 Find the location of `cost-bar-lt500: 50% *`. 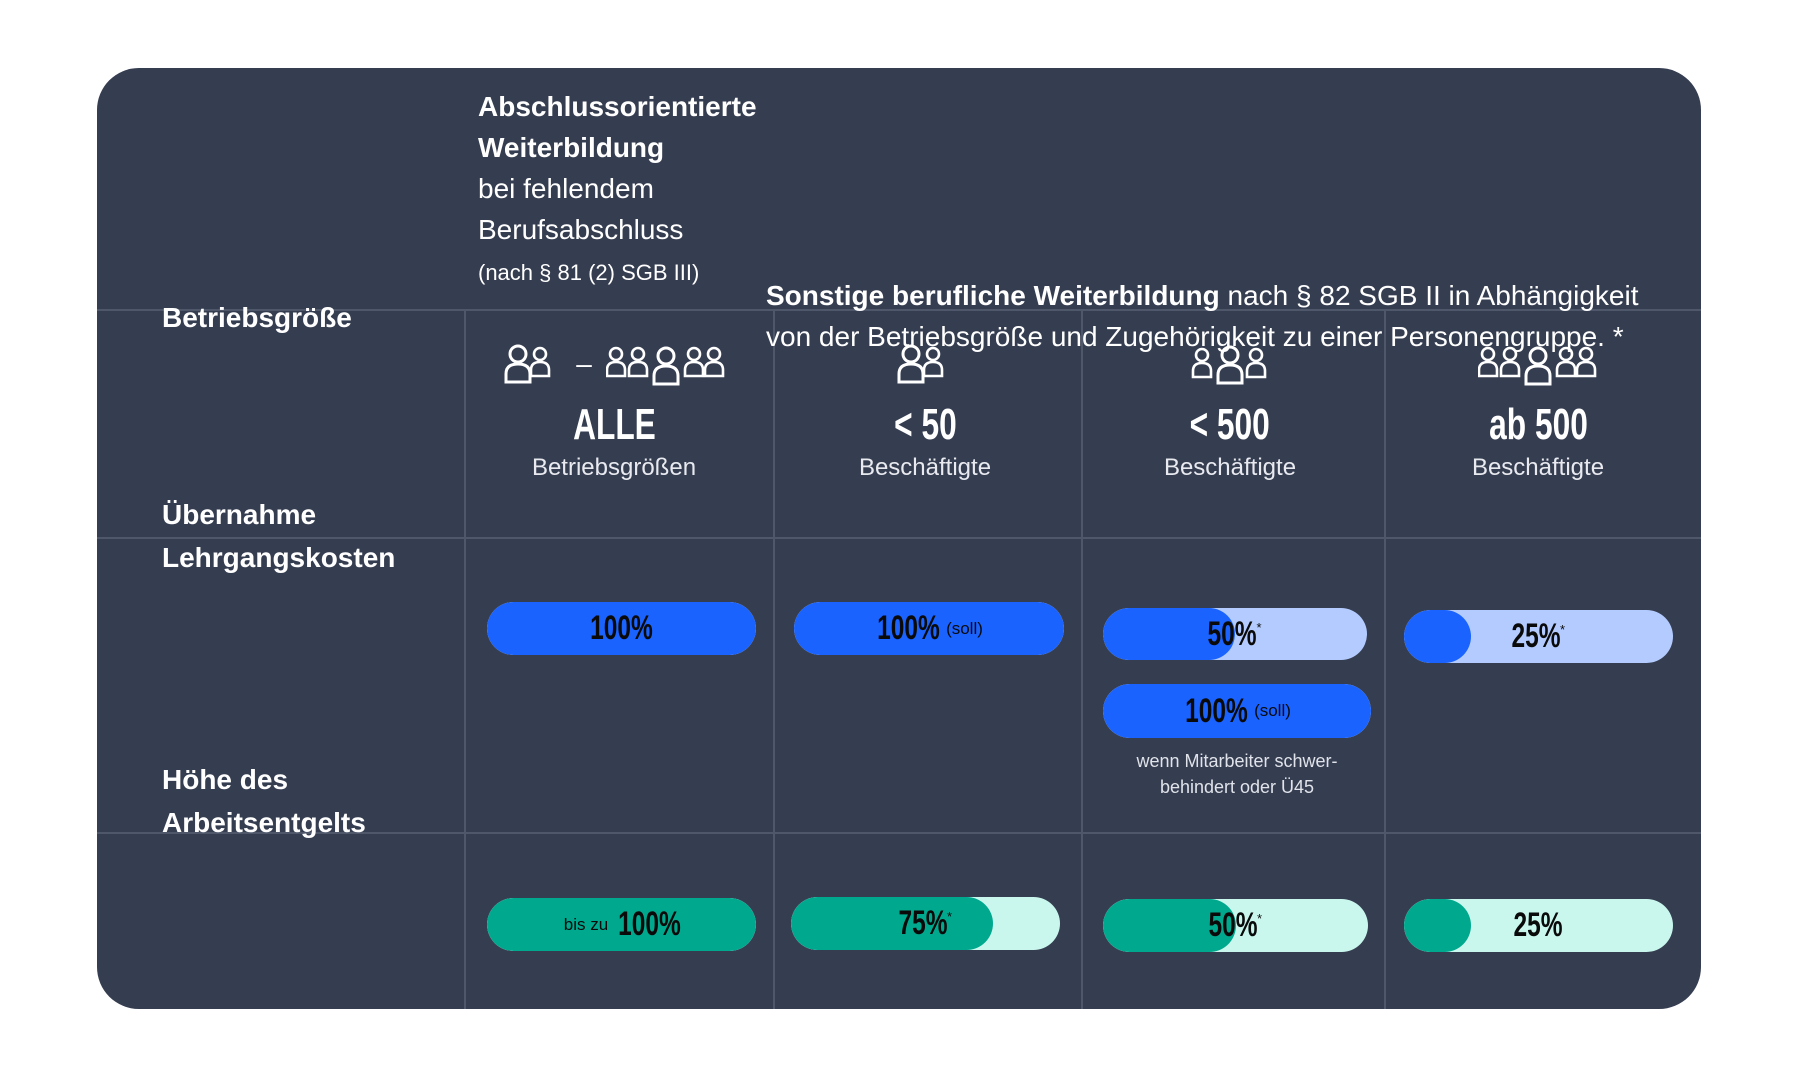

cost-bar-lt500: 50% * is located at coordinates (1235, 634).